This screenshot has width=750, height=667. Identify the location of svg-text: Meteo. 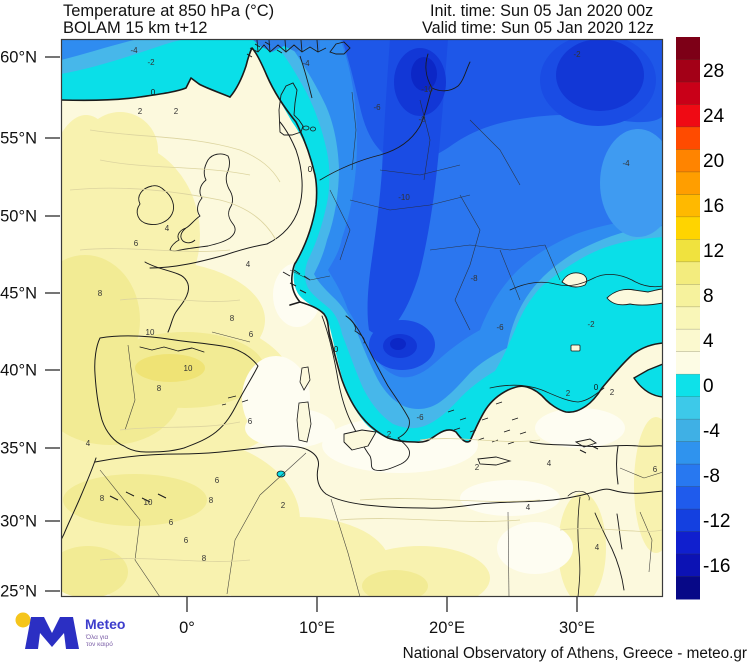
(105, 624).